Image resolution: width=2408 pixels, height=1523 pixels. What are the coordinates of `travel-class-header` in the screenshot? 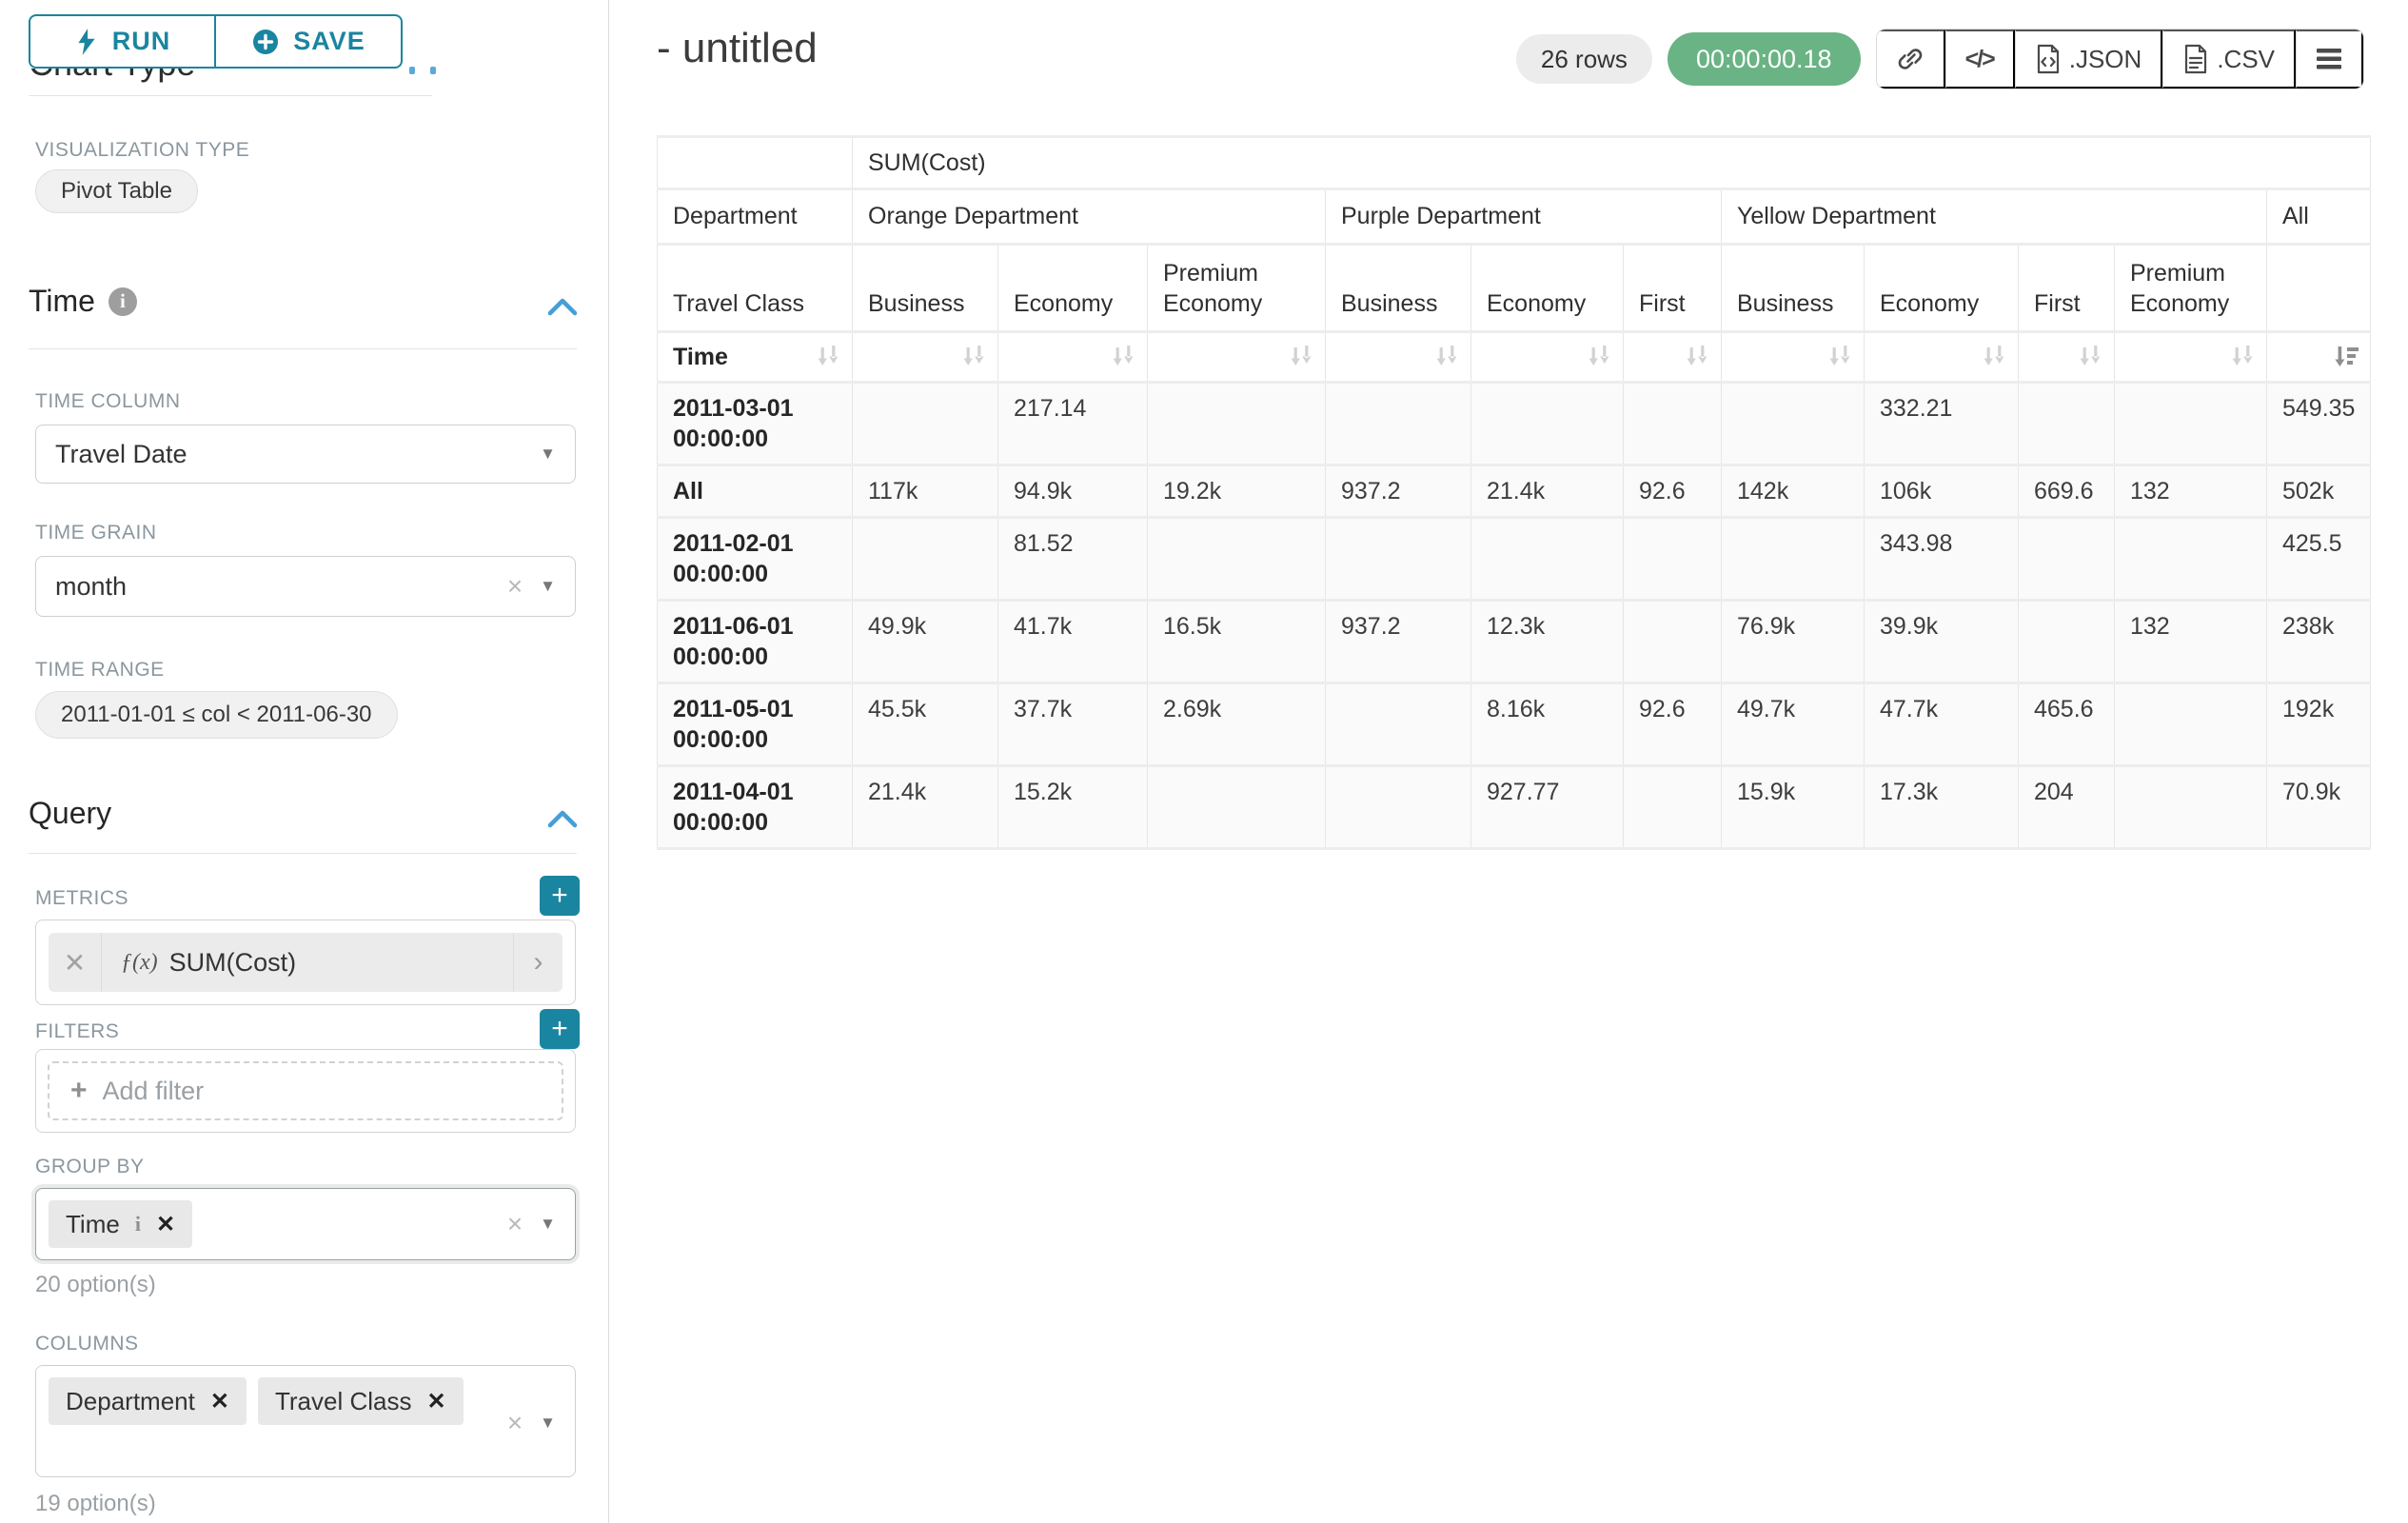 It's located at (2318, 288).